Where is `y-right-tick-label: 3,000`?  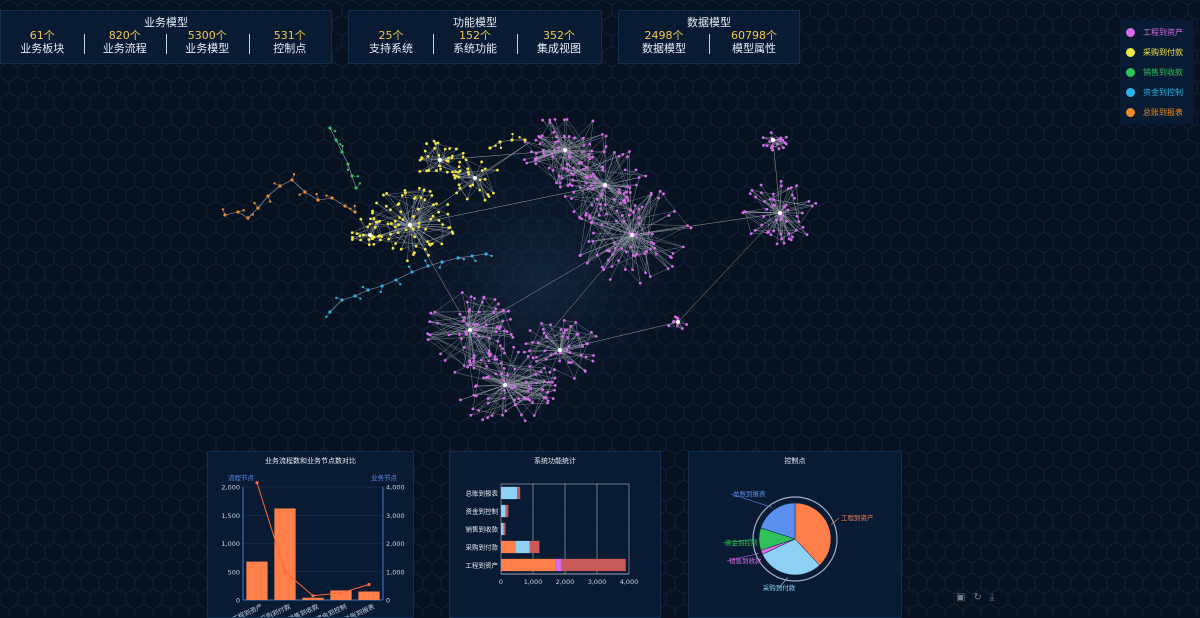
y-right-tick-label: 3,000 is located at coordinates (395, 516).